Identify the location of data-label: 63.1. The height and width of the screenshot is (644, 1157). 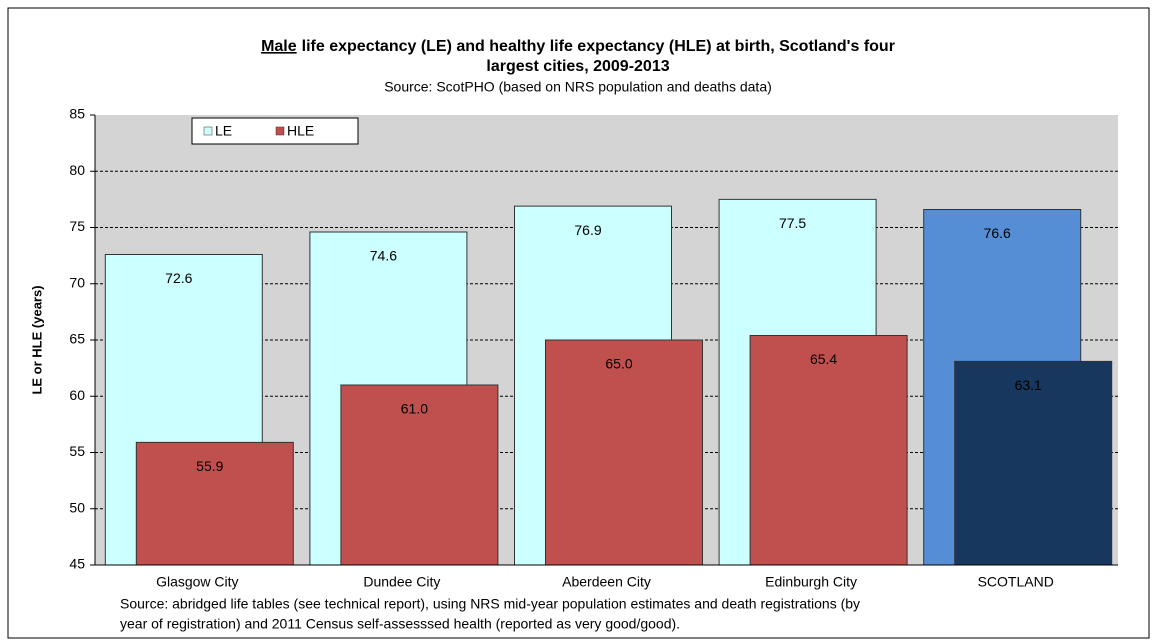
(1028, 385).